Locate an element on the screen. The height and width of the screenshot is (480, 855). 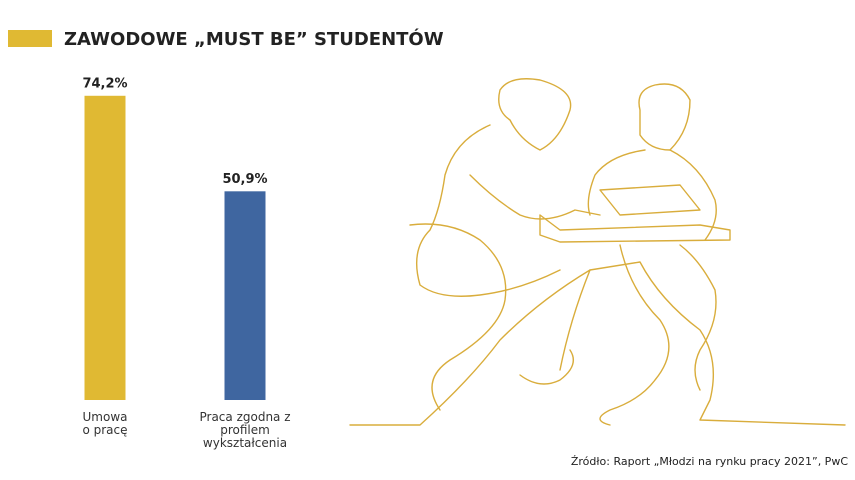
chart-title: ZAWODOWE „MUST BE” STUDENTÓW is located at coordinates (254, 39).